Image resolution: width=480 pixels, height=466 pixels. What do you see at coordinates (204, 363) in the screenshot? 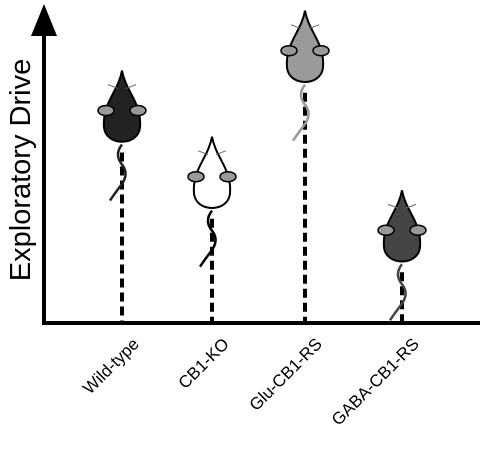
I see `x-tick-label: CB1-KO` at bounding box center [204, 363].